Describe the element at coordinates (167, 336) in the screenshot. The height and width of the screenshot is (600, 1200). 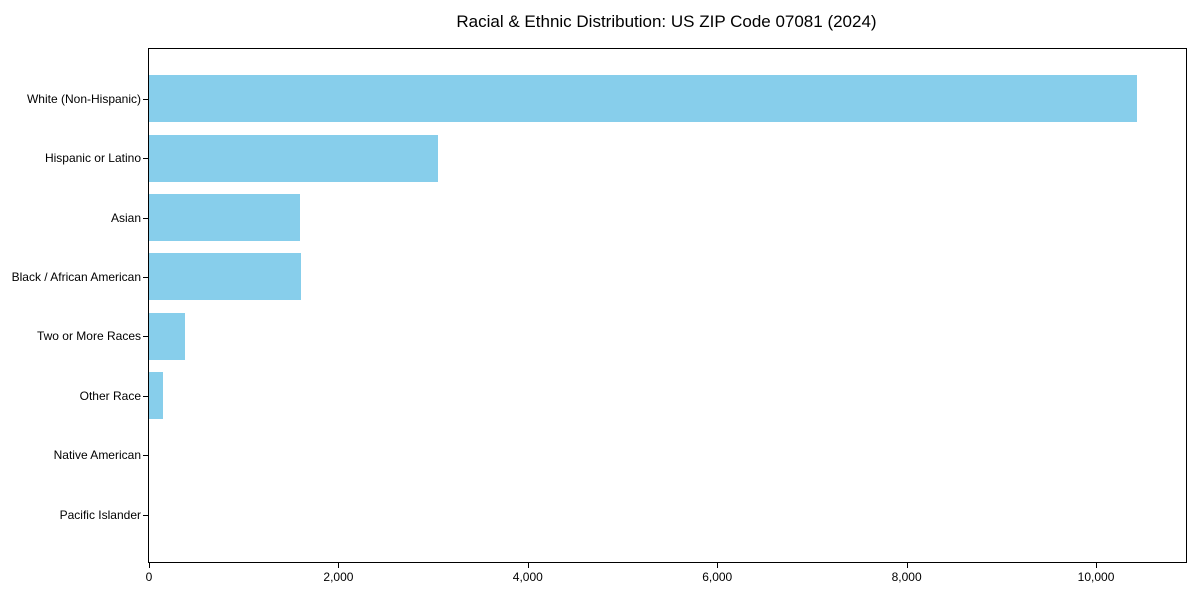
I see `bar-two-or-more-races` at that location.